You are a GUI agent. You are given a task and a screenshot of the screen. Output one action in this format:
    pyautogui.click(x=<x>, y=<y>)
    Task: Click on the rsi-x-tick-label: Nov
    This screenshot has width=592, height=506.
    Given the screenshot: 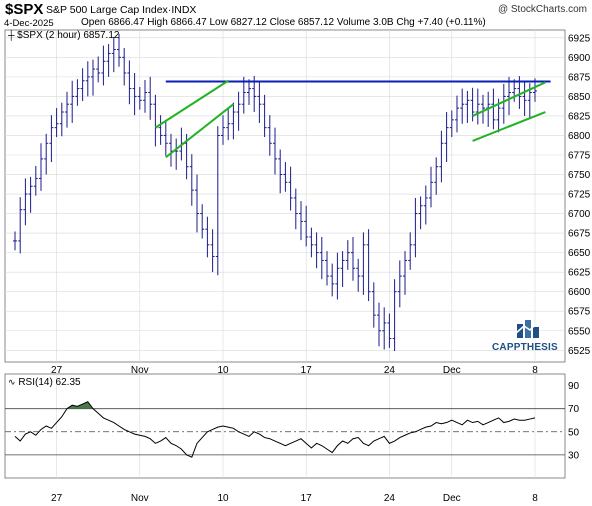 What is the action you would take?
    pyautogui.click(x=140, y=498)
    